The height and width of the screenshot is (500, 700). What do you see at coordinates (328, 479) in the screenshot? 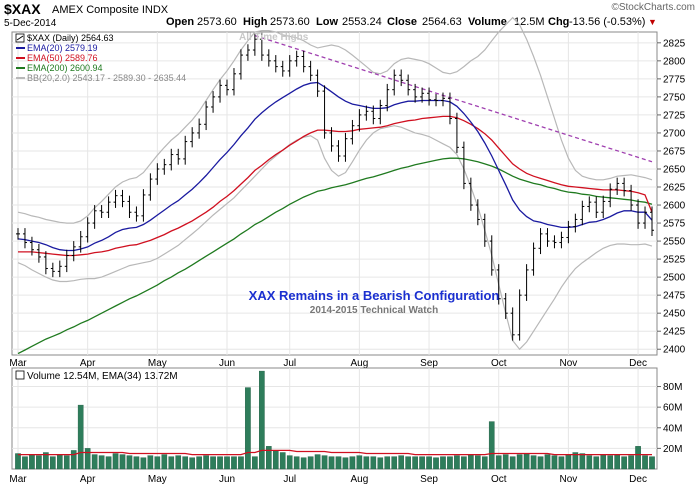
I see `volume-x-axis: Mar Apr May Jun Jul Aug Sep Oct Nov Dec` at bounding box center [328, 479].